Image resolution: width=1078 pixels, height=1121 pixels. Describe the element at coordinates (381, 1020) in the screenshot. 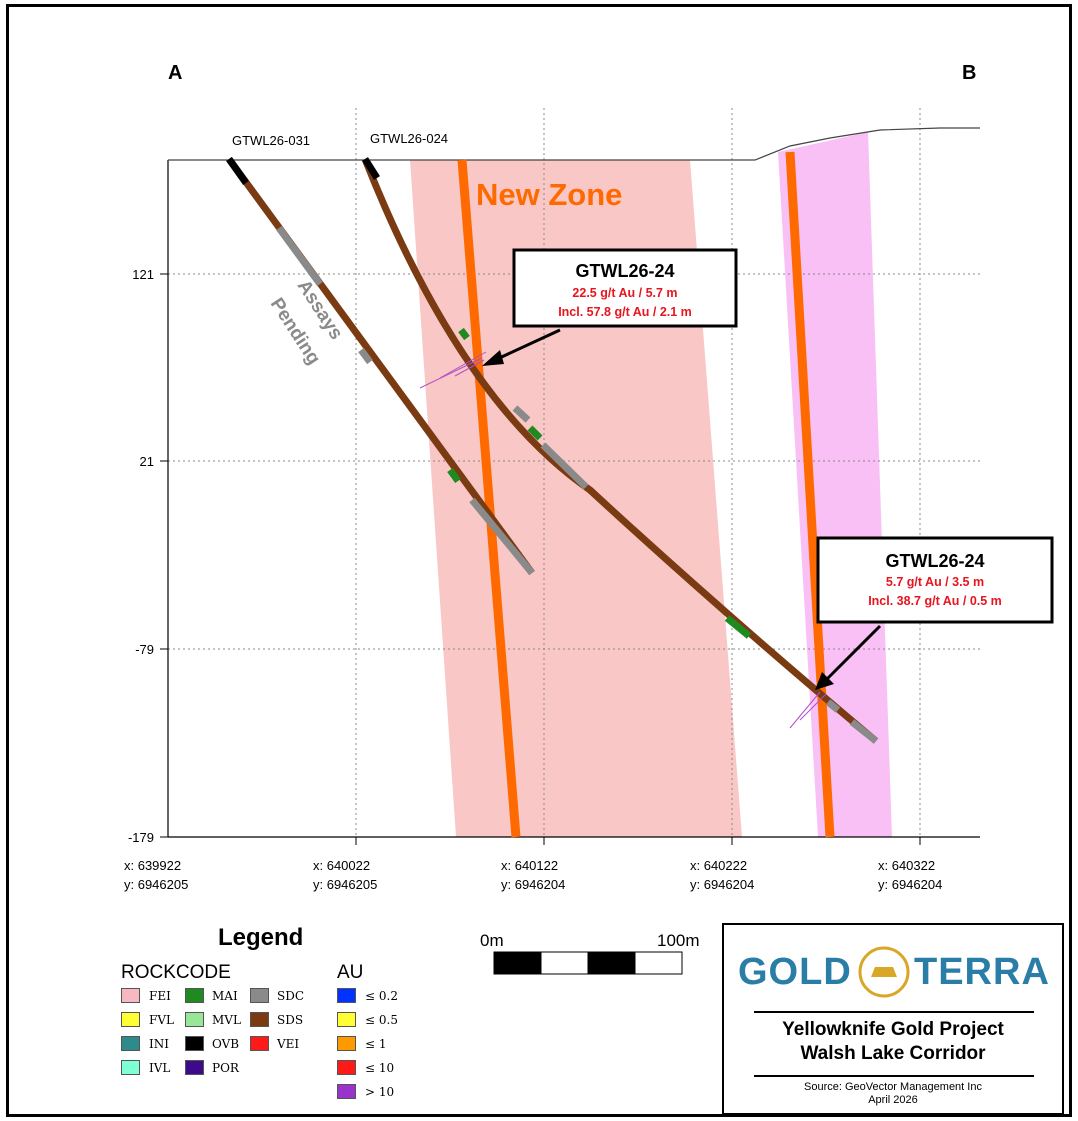

I see `swatch-label: ≤ 0.5` at that location.